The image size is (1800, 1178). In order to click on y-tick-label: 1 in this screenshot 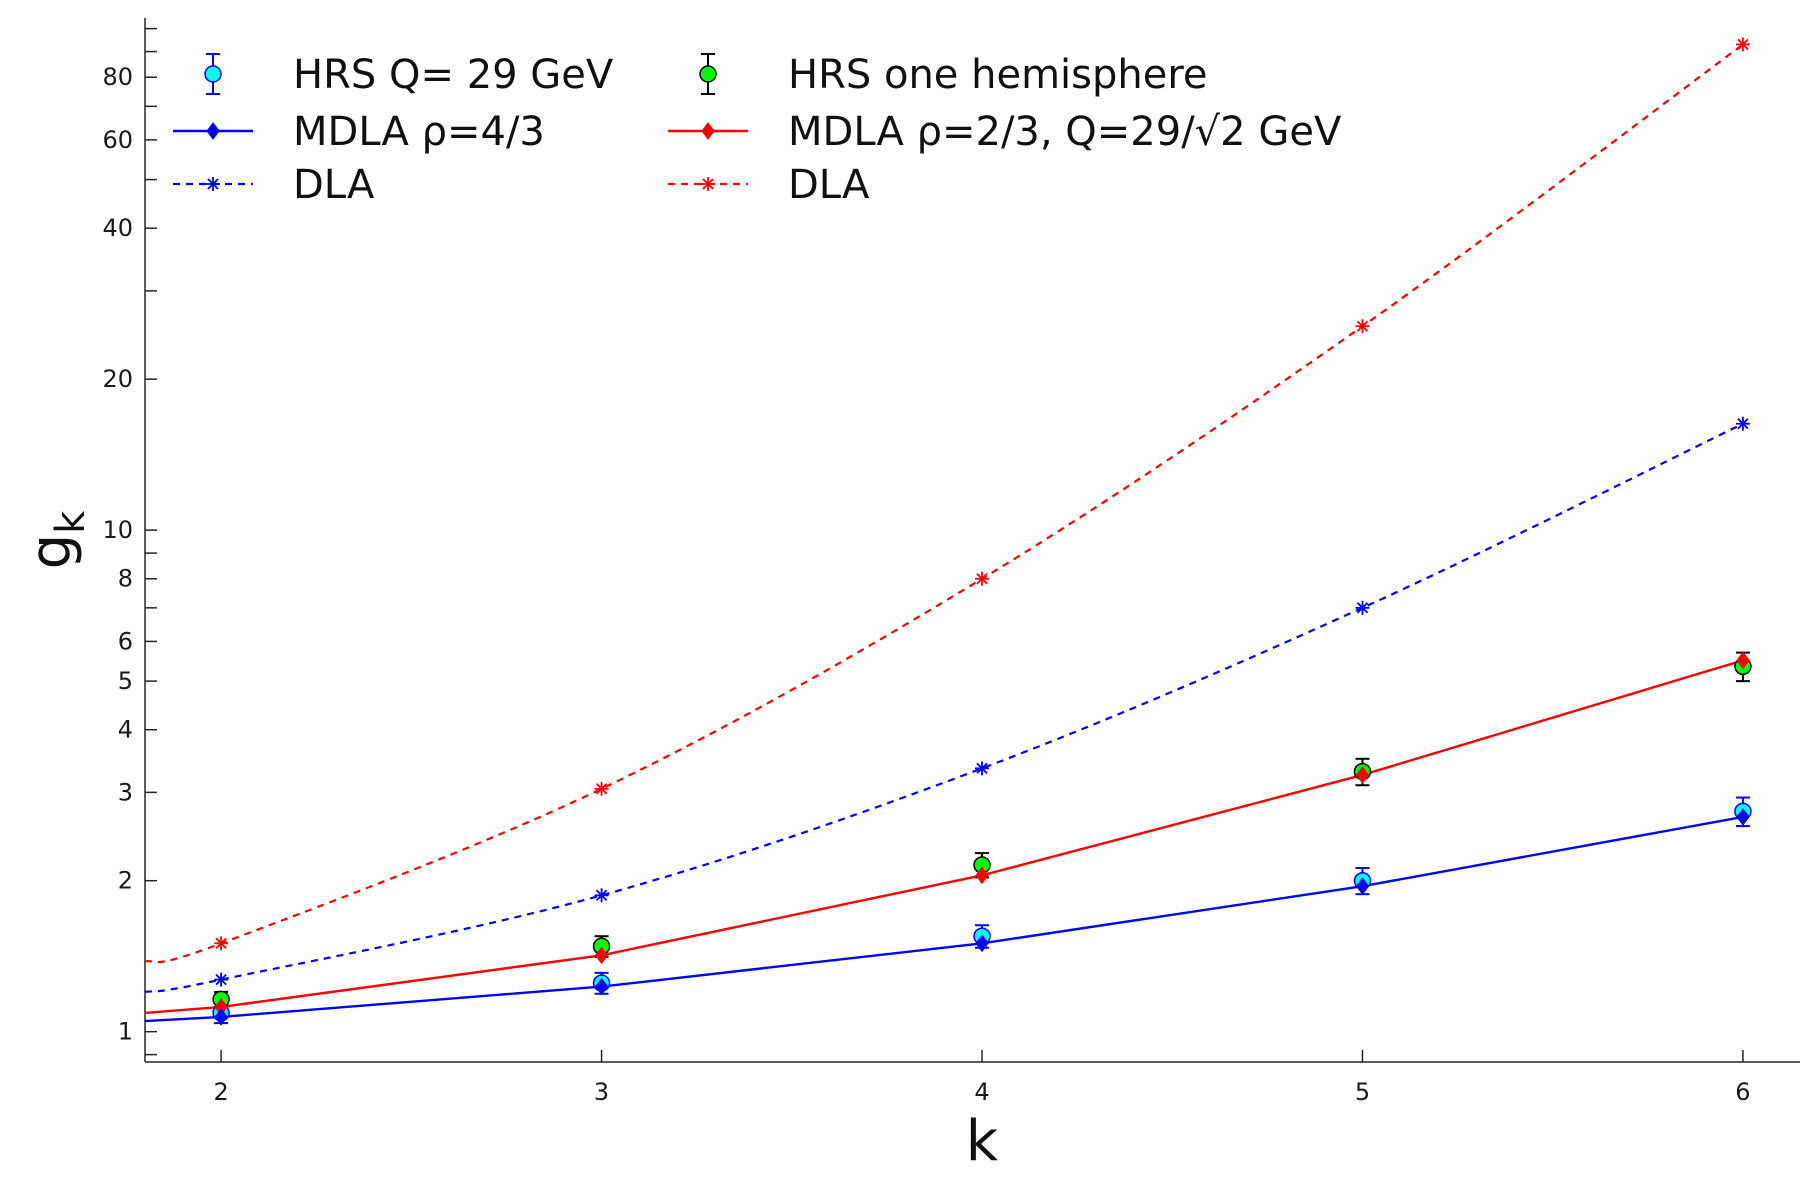, I will do `click(125, 1032)`.